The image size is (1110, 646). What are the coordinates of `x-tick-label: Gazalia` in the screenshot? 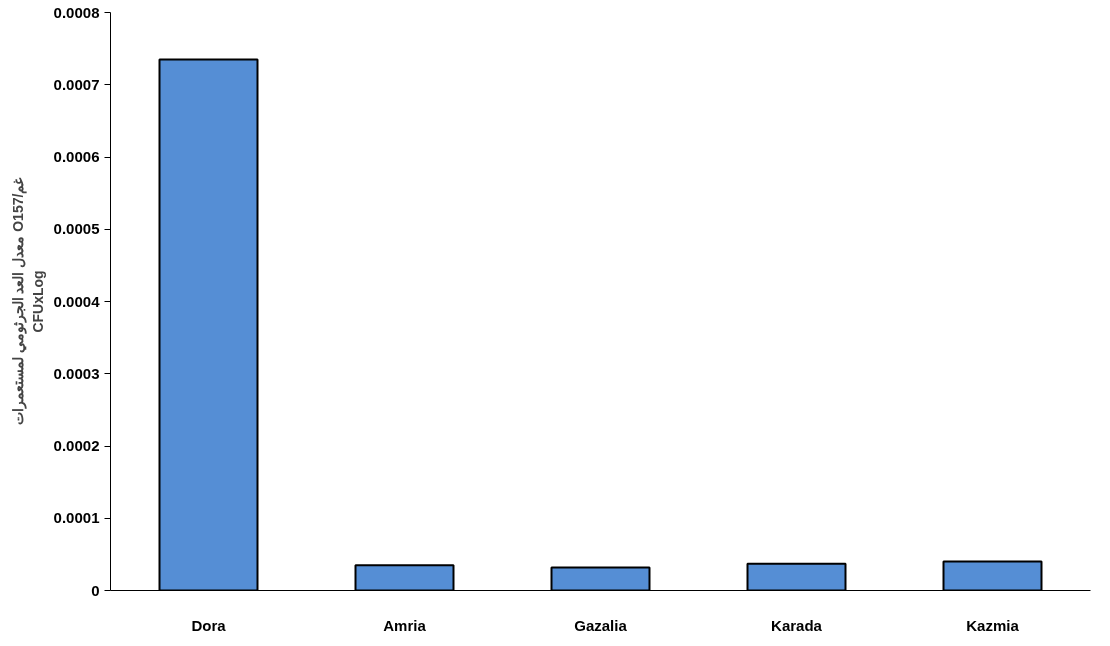 It's located at (601, 625).